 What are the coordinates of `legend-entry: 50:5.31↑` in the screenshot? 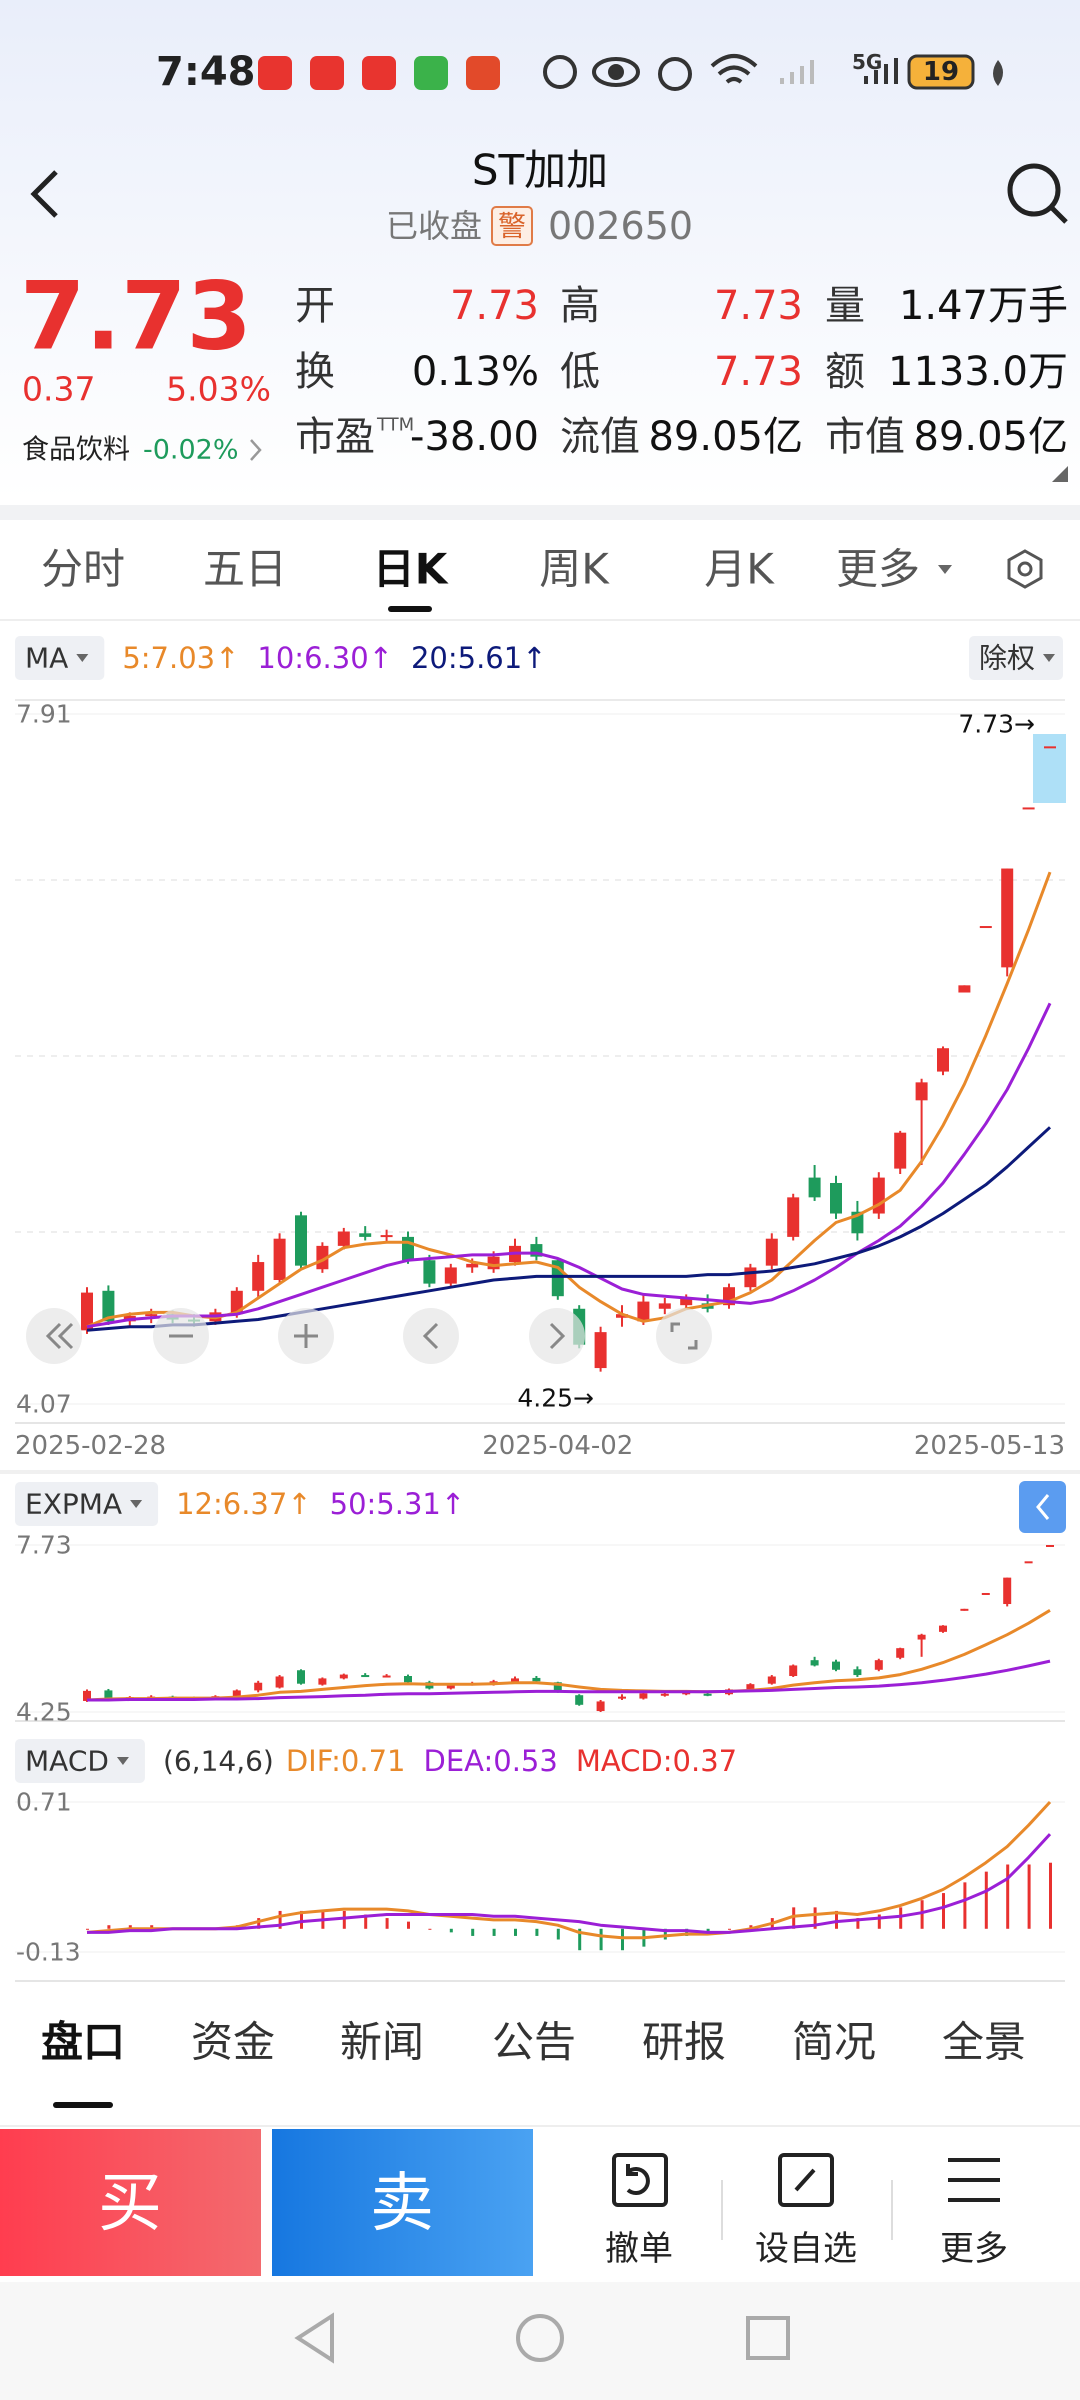 It's located at (398, 1504).